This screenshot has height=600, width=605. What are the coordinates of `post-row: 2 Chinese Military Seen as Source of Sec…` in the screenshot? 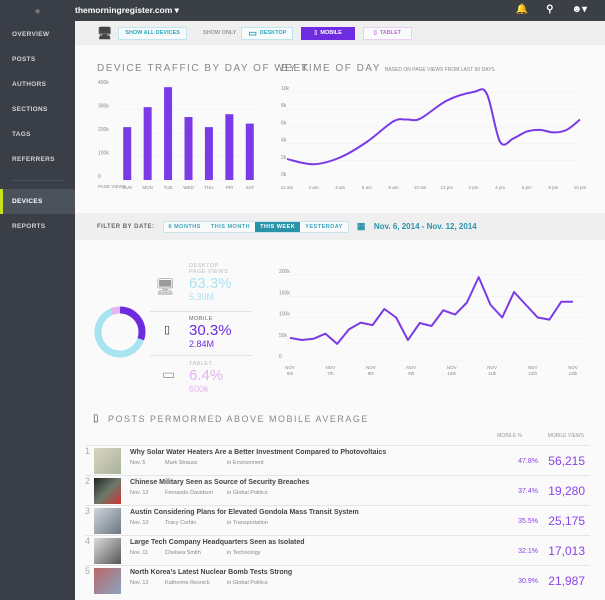 It's located at (337, 490).